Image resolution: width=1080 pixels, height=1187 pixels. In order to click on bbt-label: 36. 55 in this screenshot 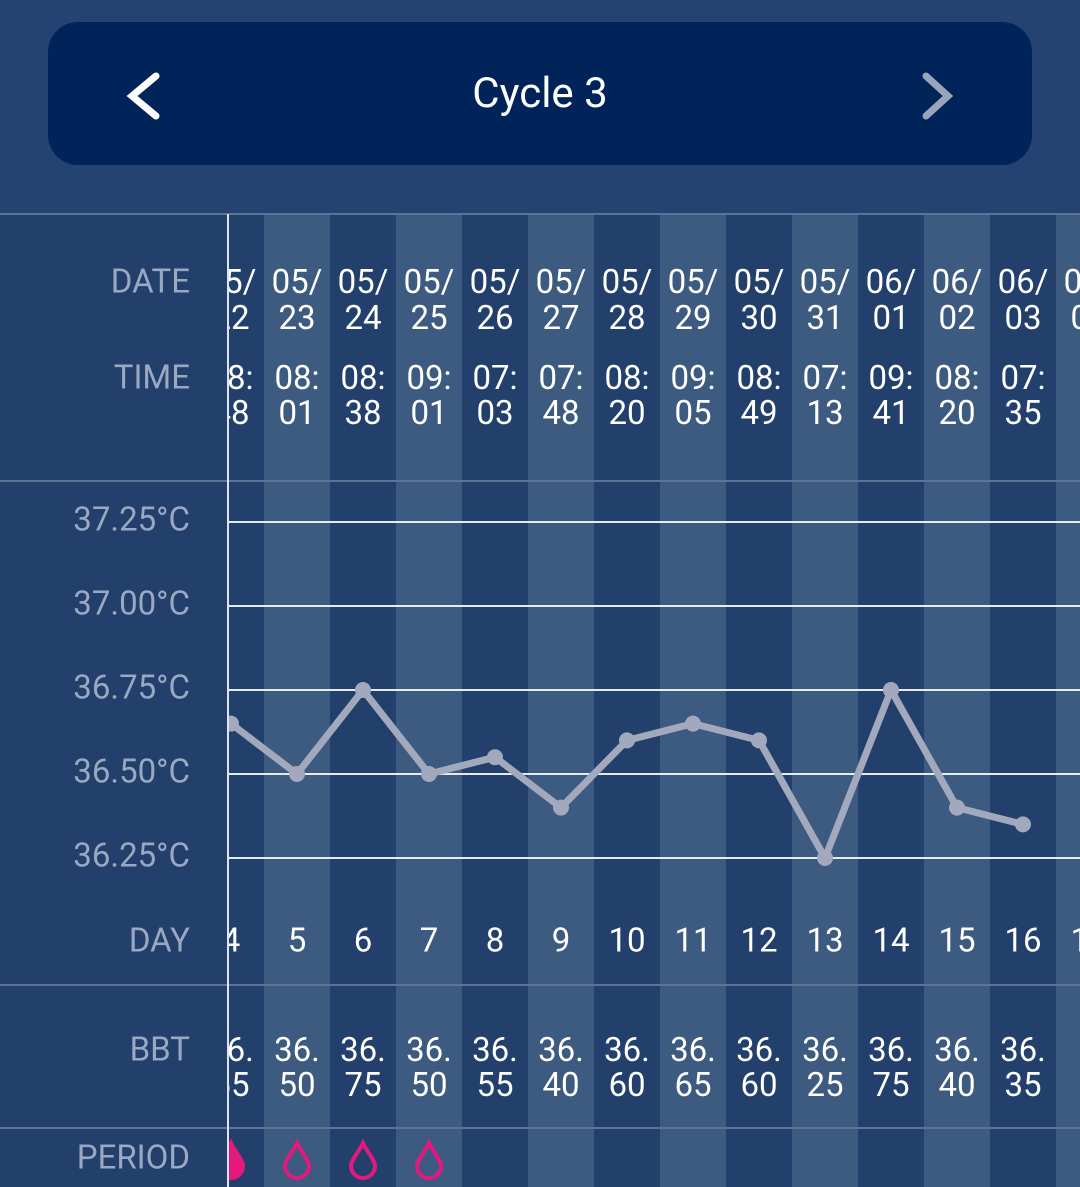, I will do `click(495, 1068)`.